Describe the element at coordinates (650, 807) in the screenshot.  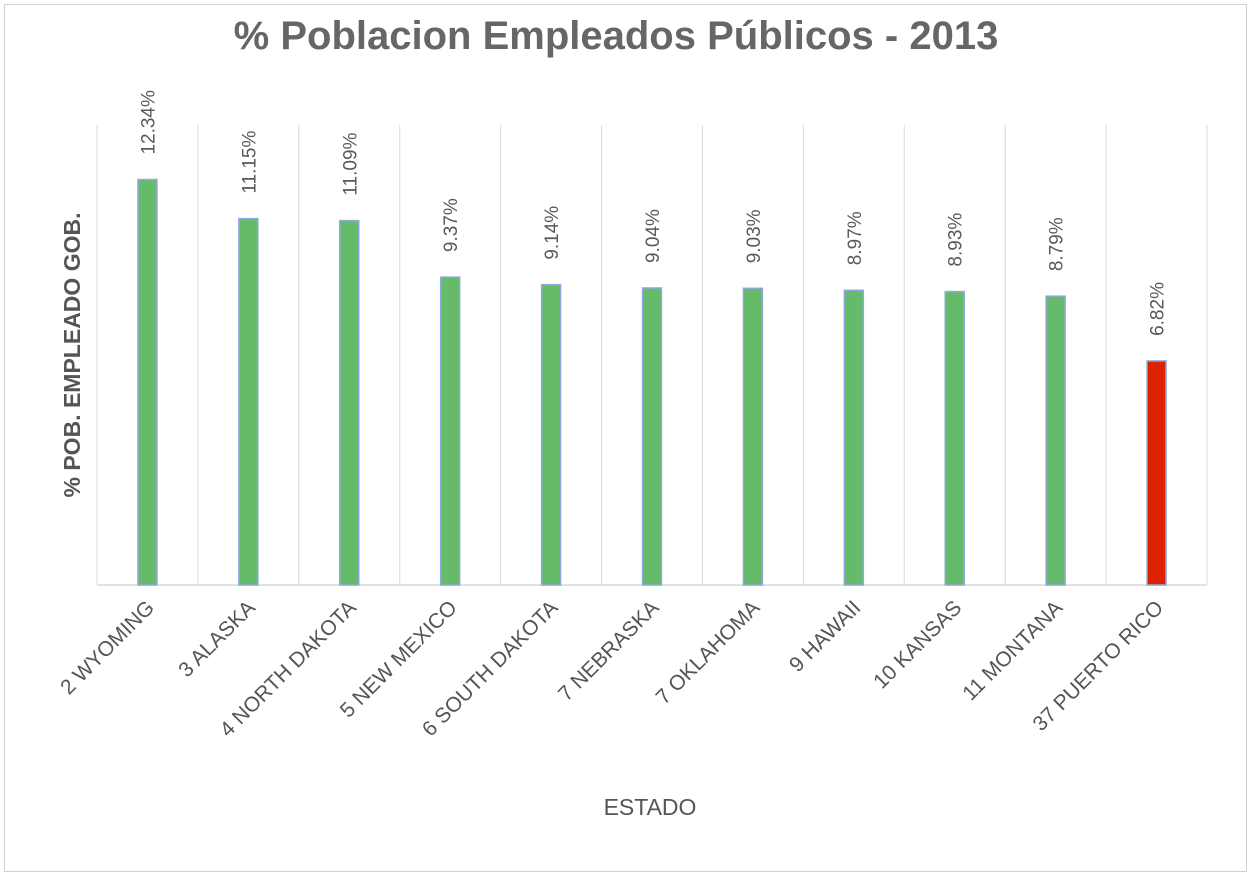
I see `x-axis-label: ESTADO` at that location.